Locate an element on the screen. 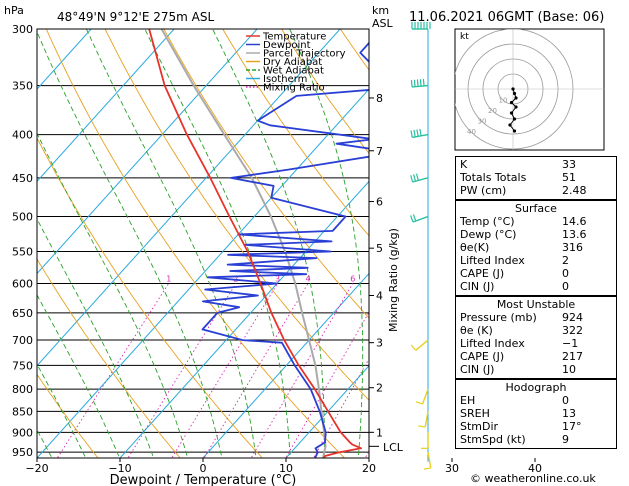 This screenshot has height=486, width=629. mixing-ratio-label: 3 is located at coordinates (277, 279).